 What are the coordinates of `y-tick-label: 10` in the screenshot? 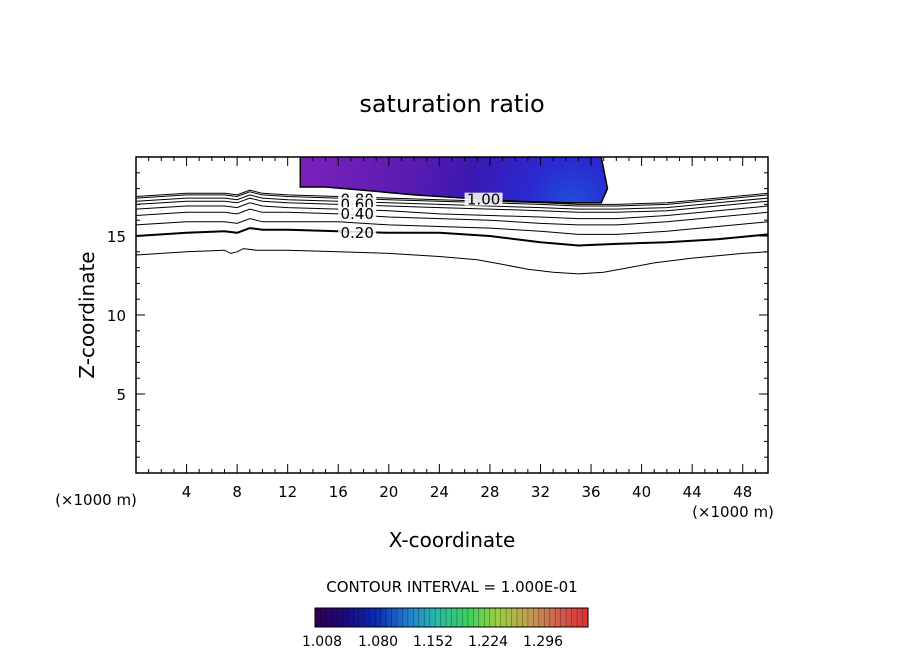 It's located at (116, 316).